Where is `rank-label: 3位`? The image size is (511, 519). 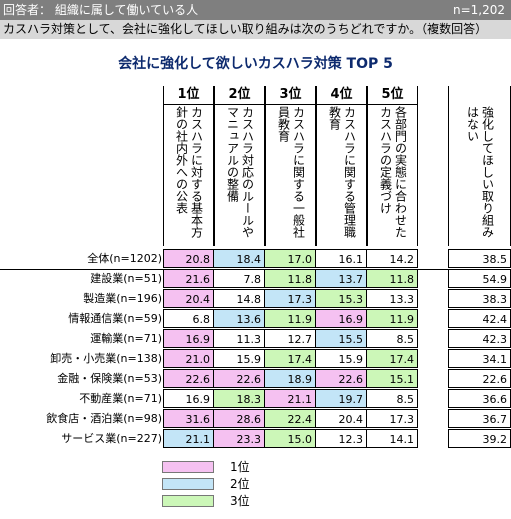 rank-label: 3位 is located at coordinates (290, 94).